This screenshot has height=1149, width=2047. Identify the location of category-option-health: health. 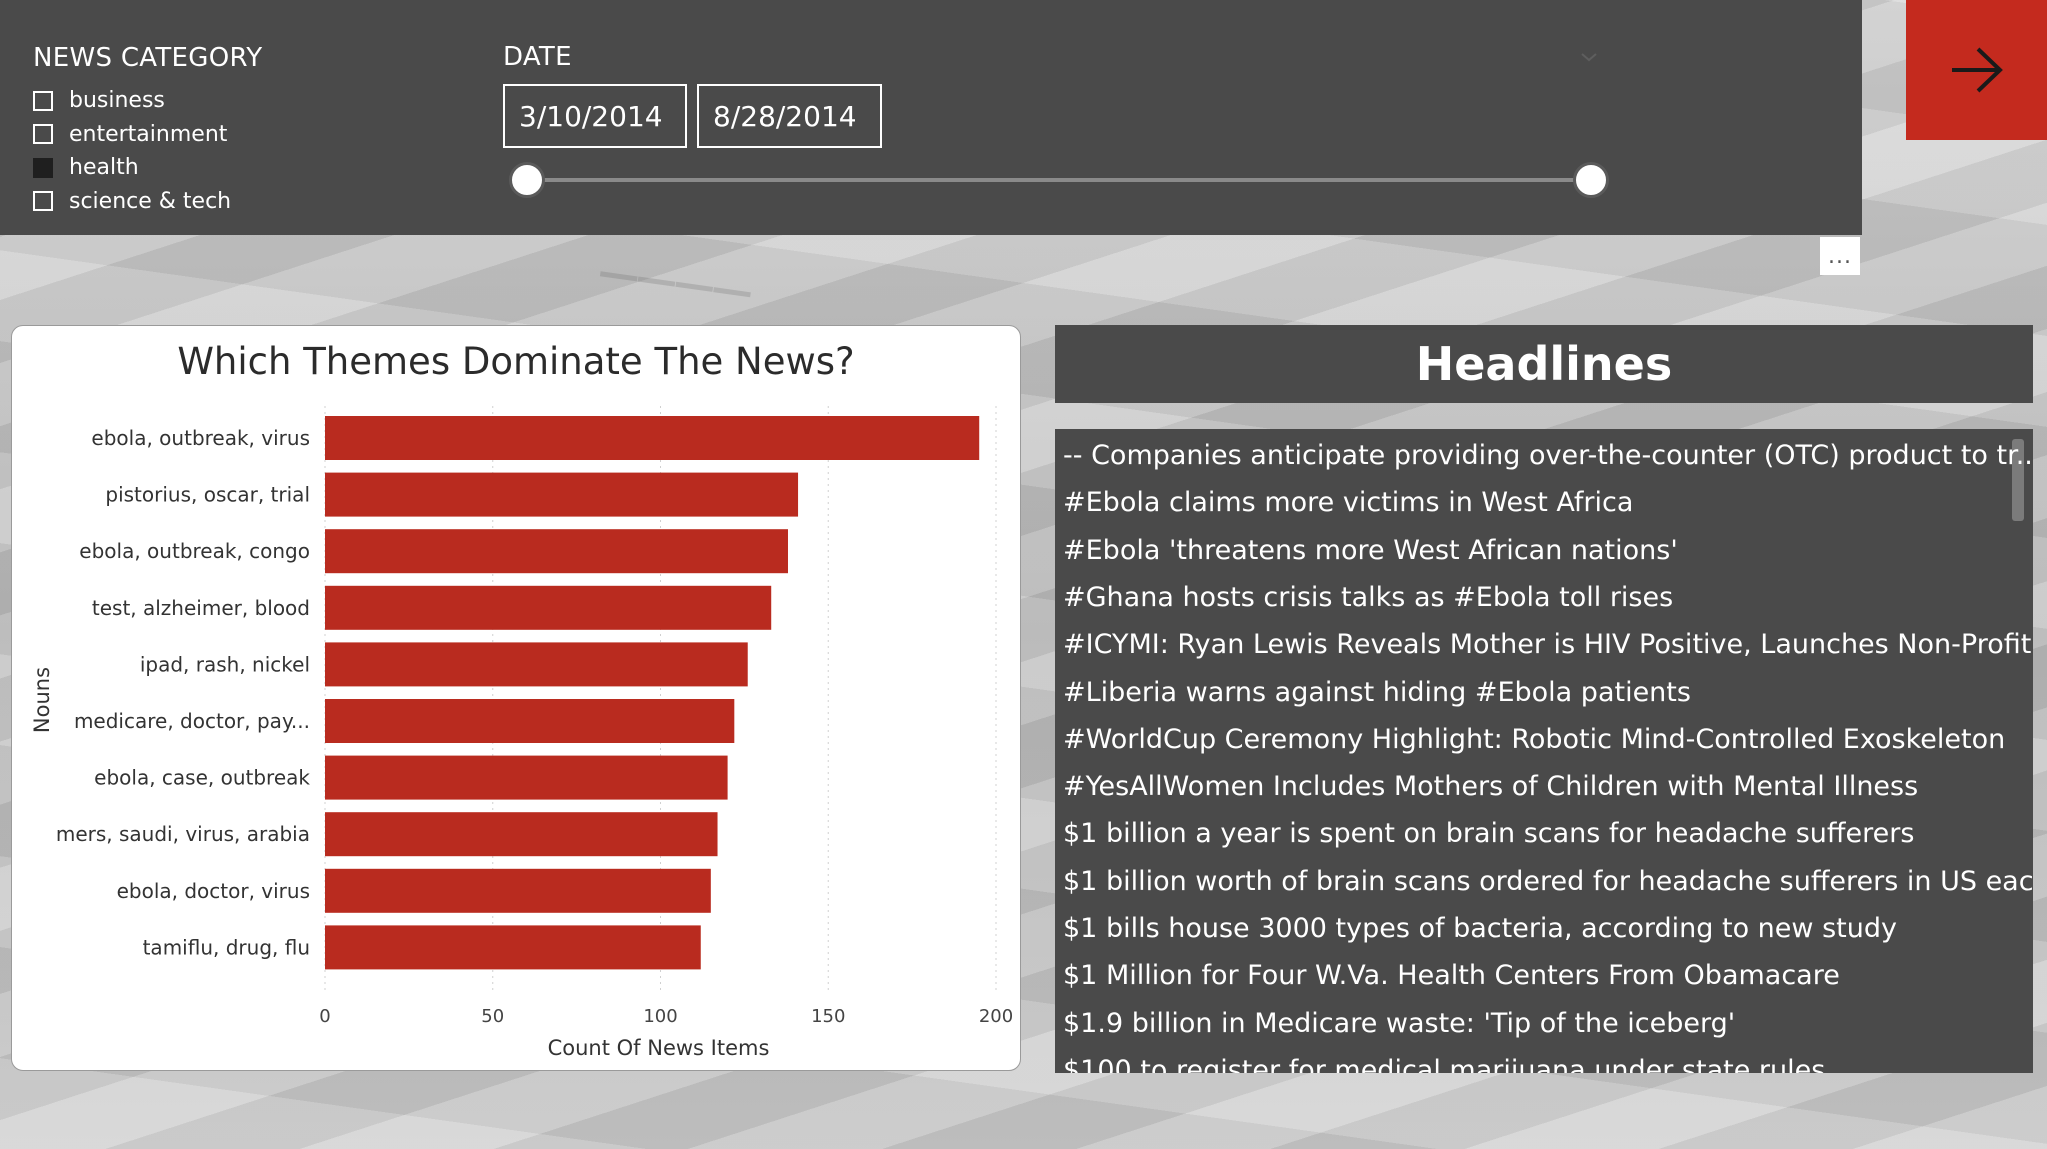
(132, 168).